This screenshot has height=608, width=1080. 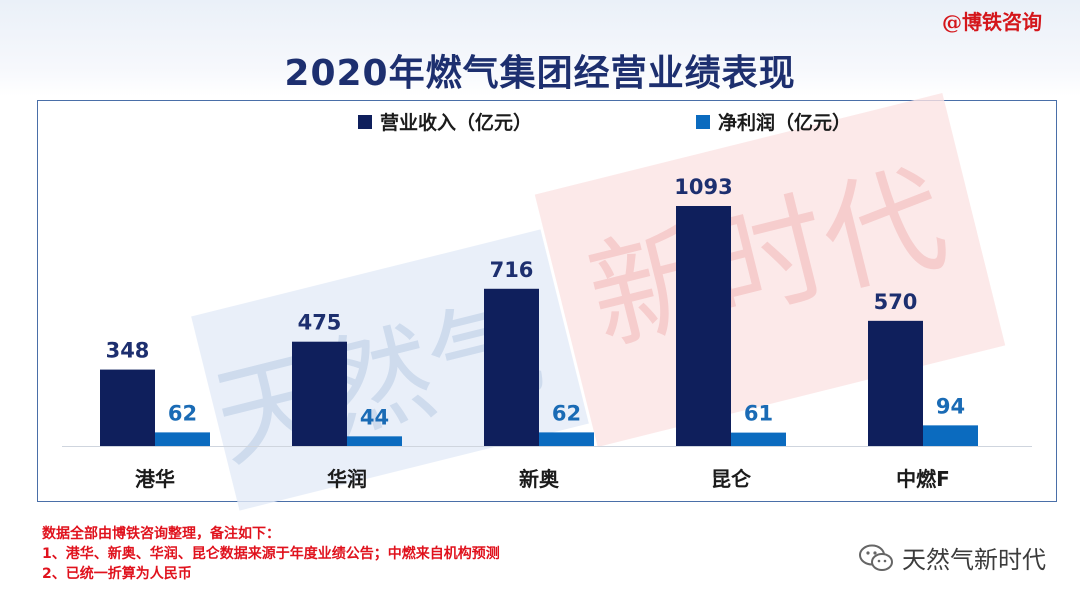 I want to click on category-label-4: 中燃F, so click(x=923, y=479).